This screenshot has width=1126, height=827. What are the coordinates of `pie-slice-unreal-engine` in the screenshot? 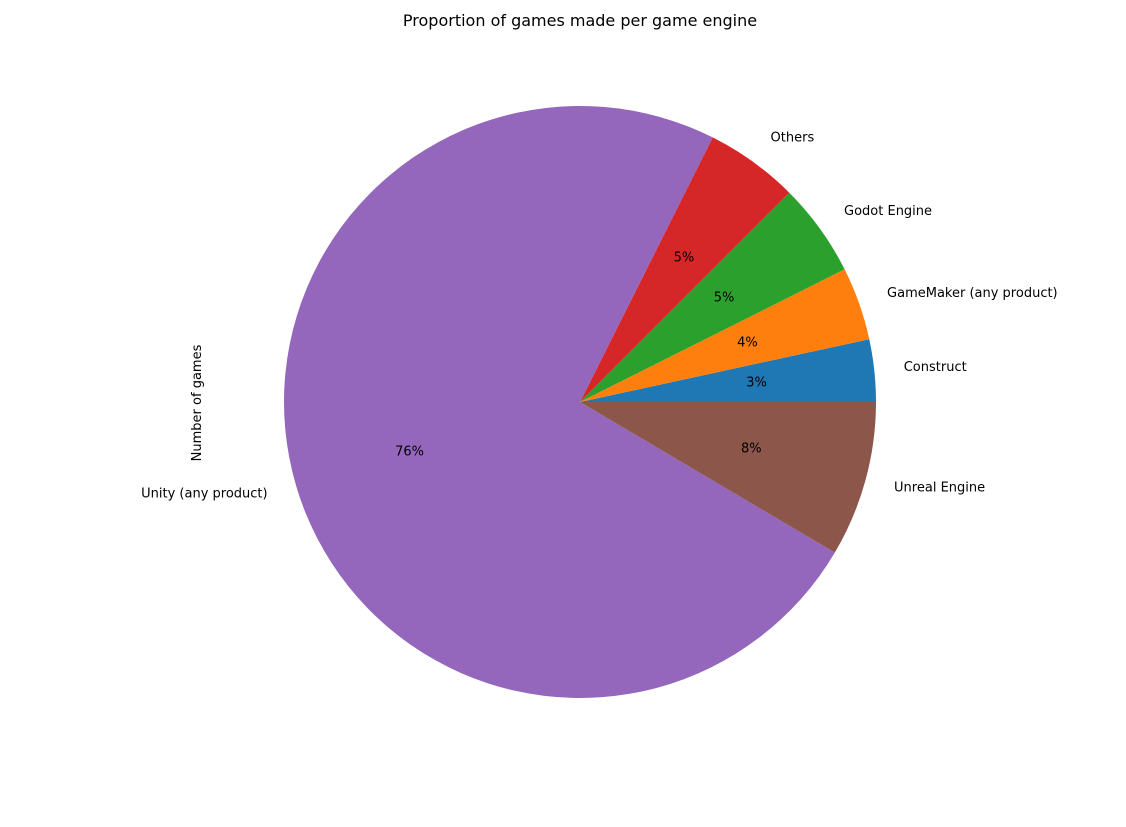 It's located at (728, 477).